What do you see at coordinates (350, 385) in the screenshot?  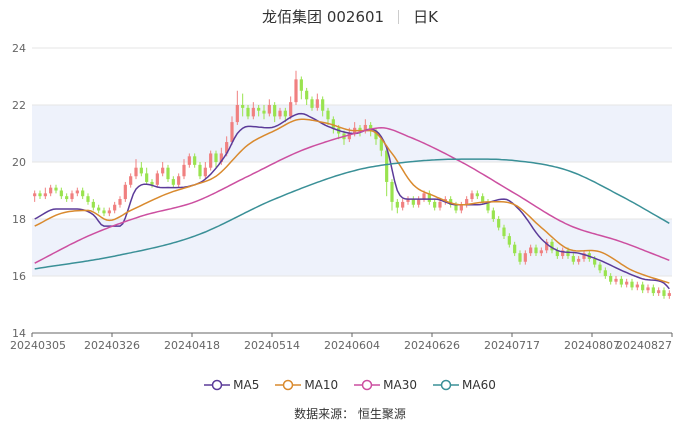 I see `legend: MA5 MA10 MA30 MA60` at bounding box center [350, 385].